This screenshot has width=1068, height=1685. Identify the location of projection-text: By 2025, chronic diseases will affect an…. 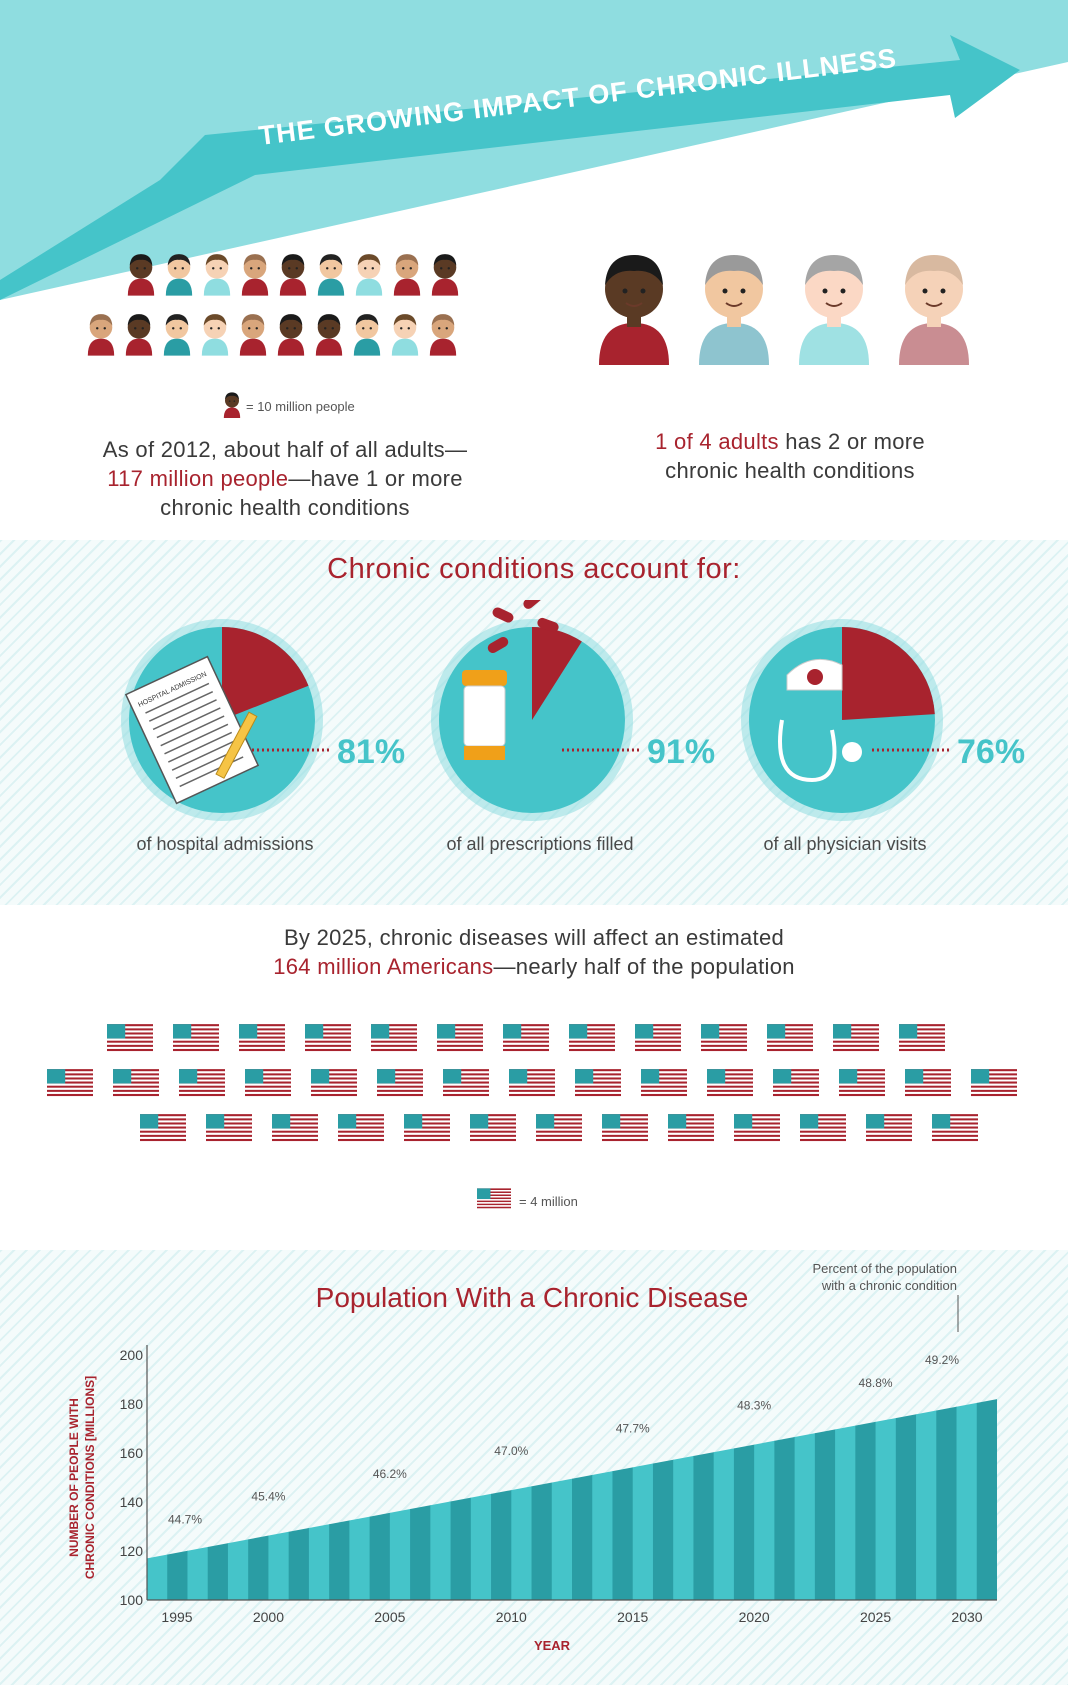
(534, 952).